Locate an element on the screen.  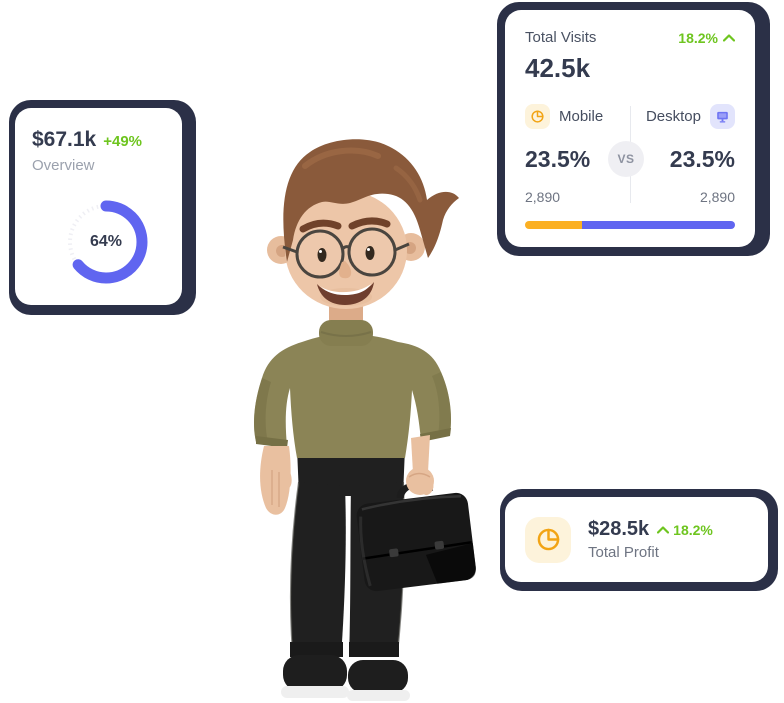
total-visits-value: 42.5k is located at coordinates (558, 68).